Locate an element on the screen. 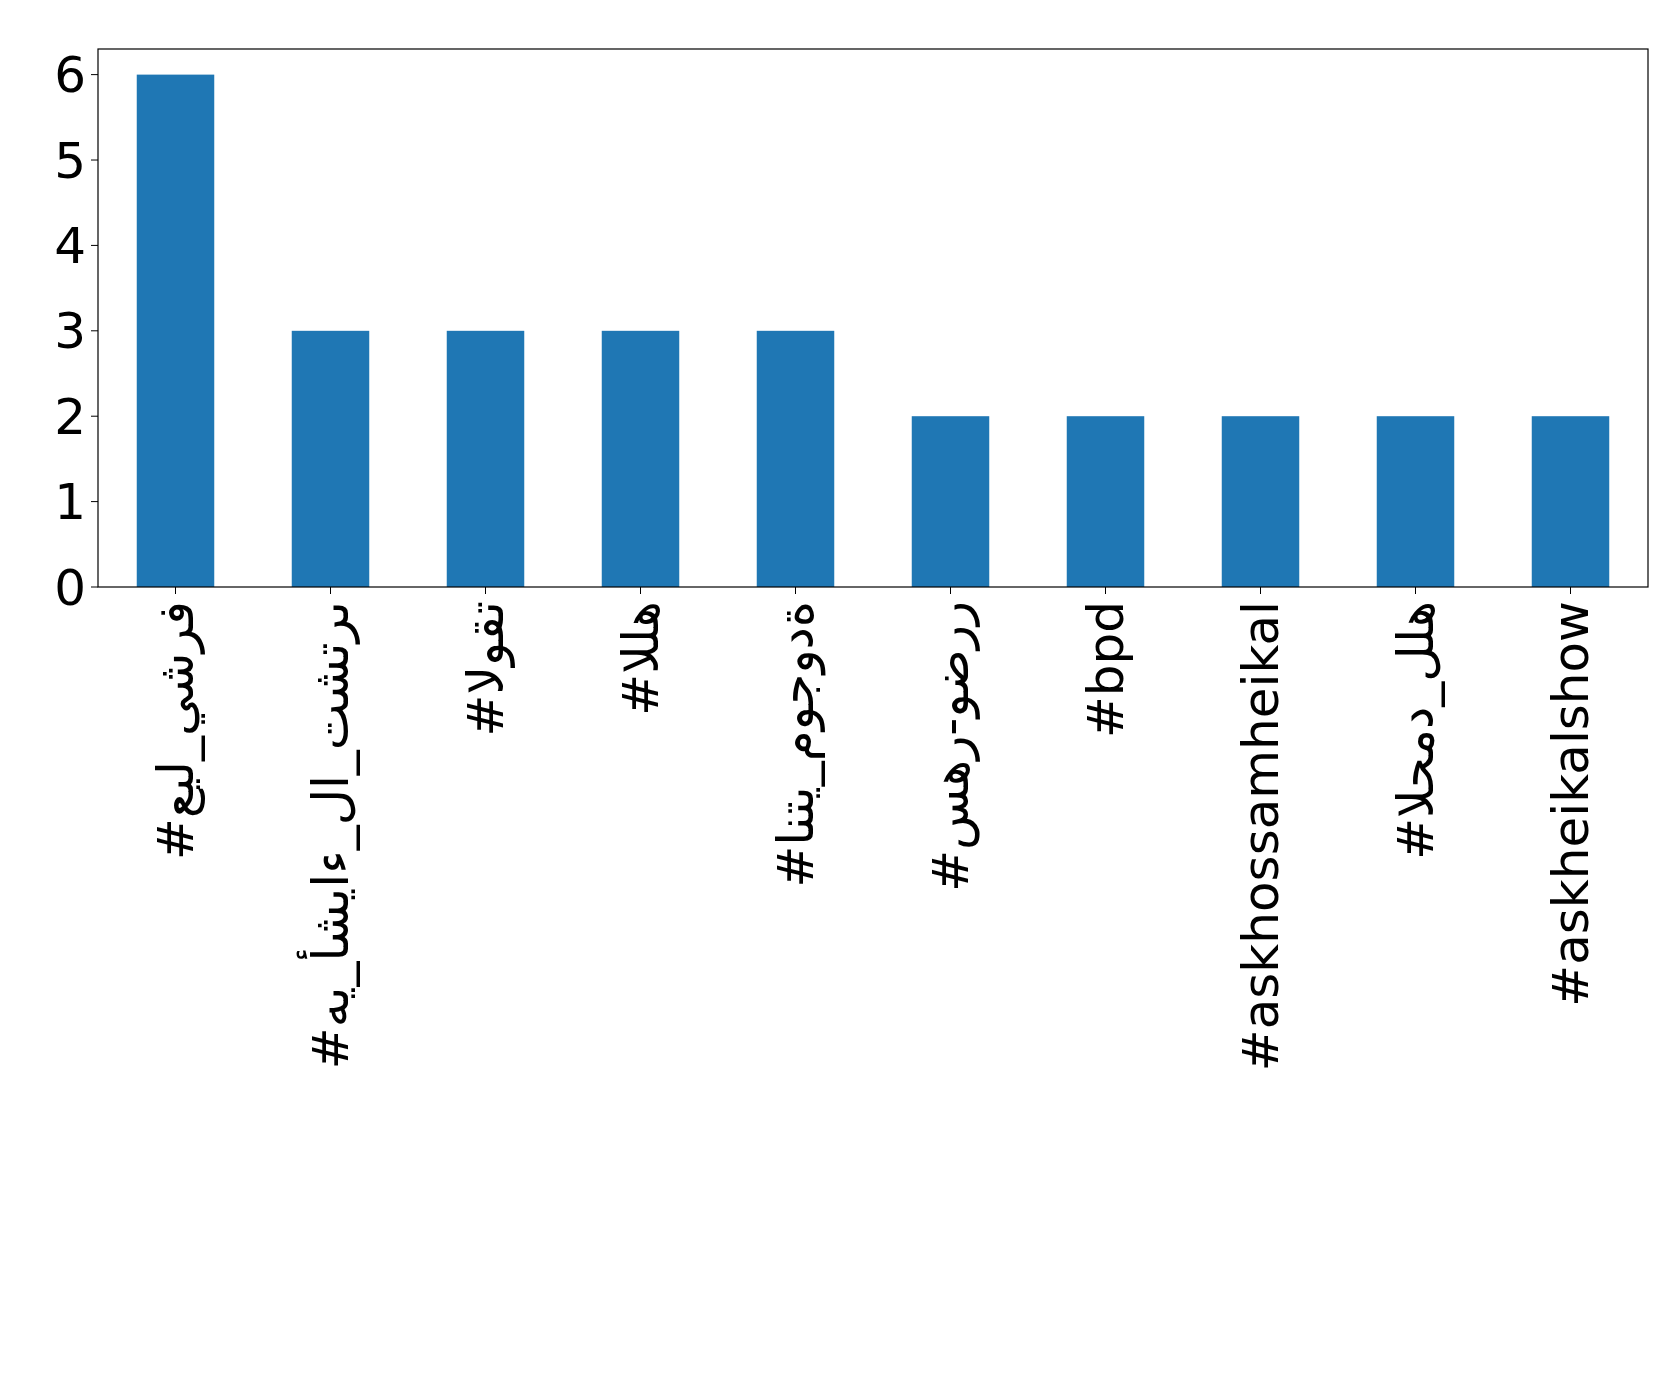  y-tick-label: 5 is located at coordinates (70, 160).